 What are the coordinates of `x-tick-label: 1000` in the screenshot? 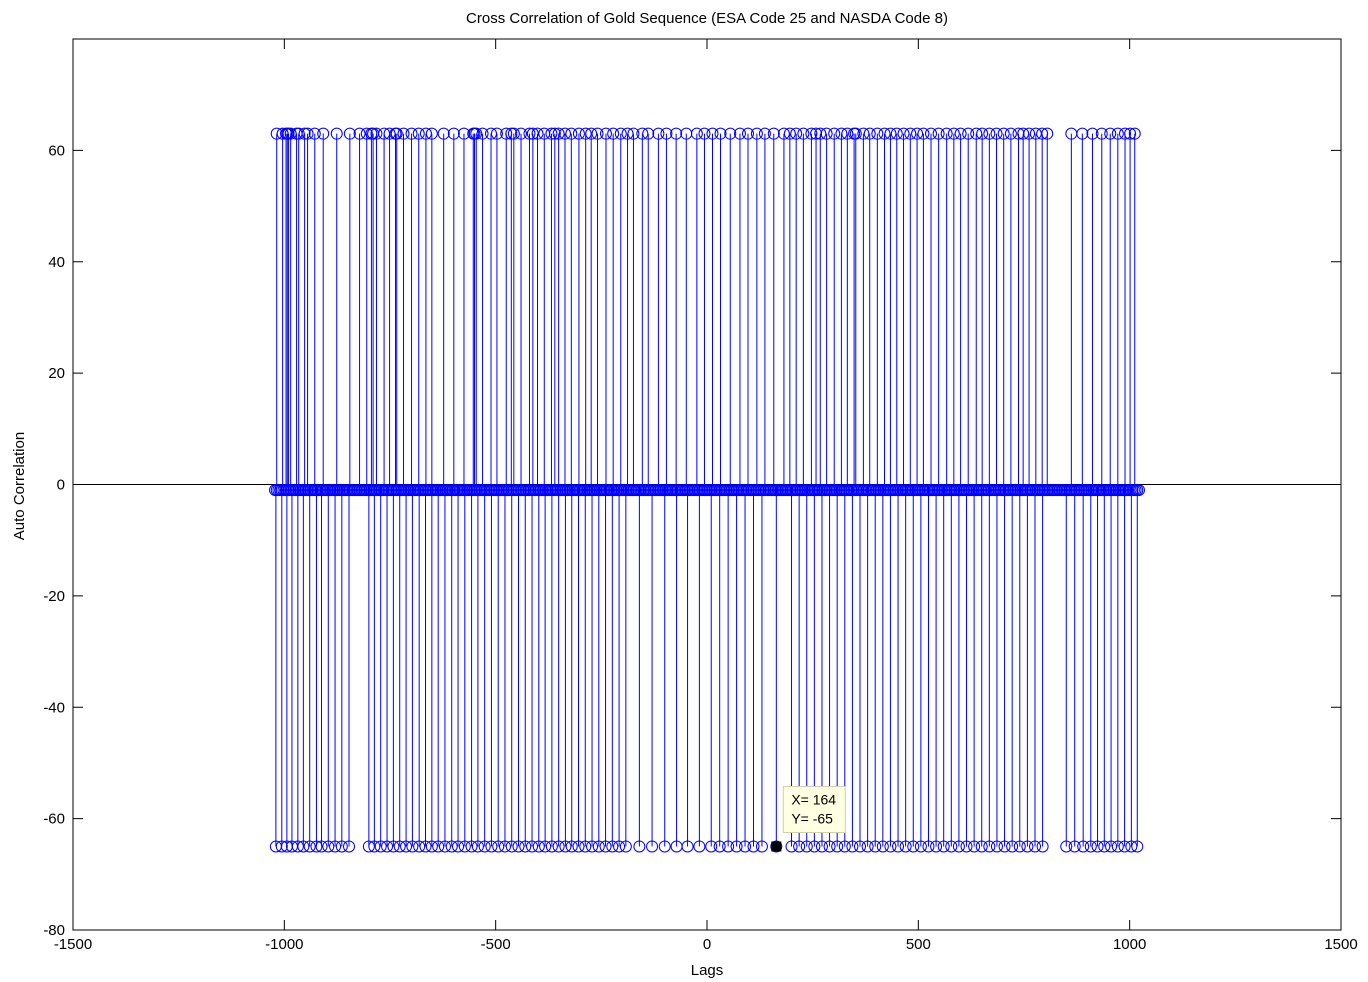 It's located at (1129, 944).